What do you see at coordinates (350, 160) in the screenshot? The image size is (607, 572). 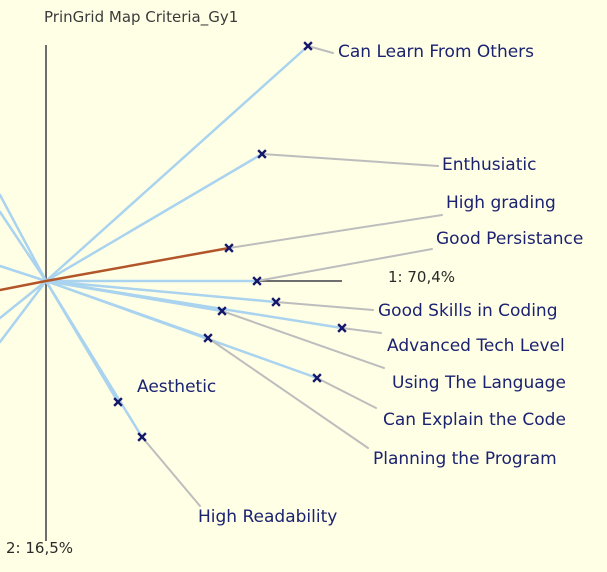 I see `leader-enthusiatic` at bounding box center [350, 160].